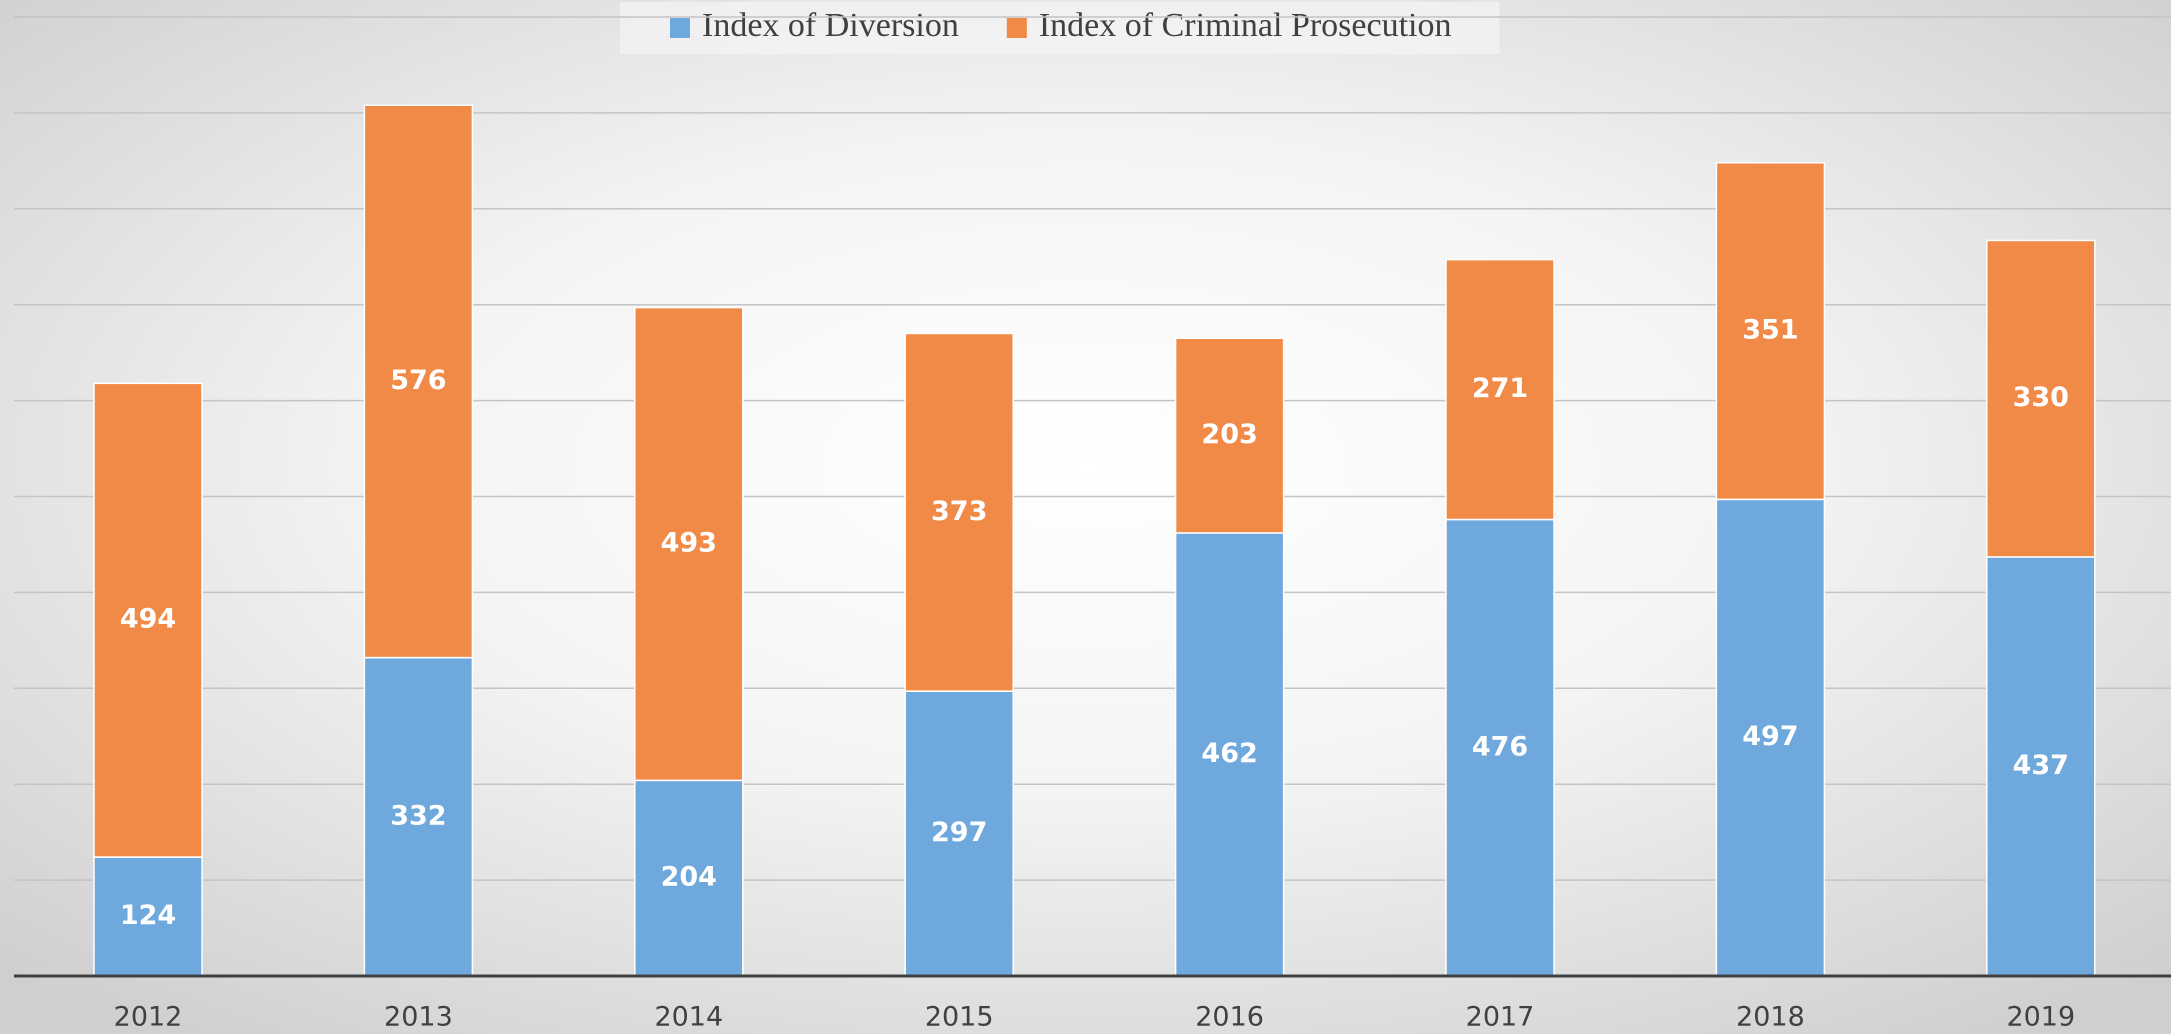 The height and width of the screenshot is (1034, 2171). I want to click on data-label: 330, so click(2041, 397).